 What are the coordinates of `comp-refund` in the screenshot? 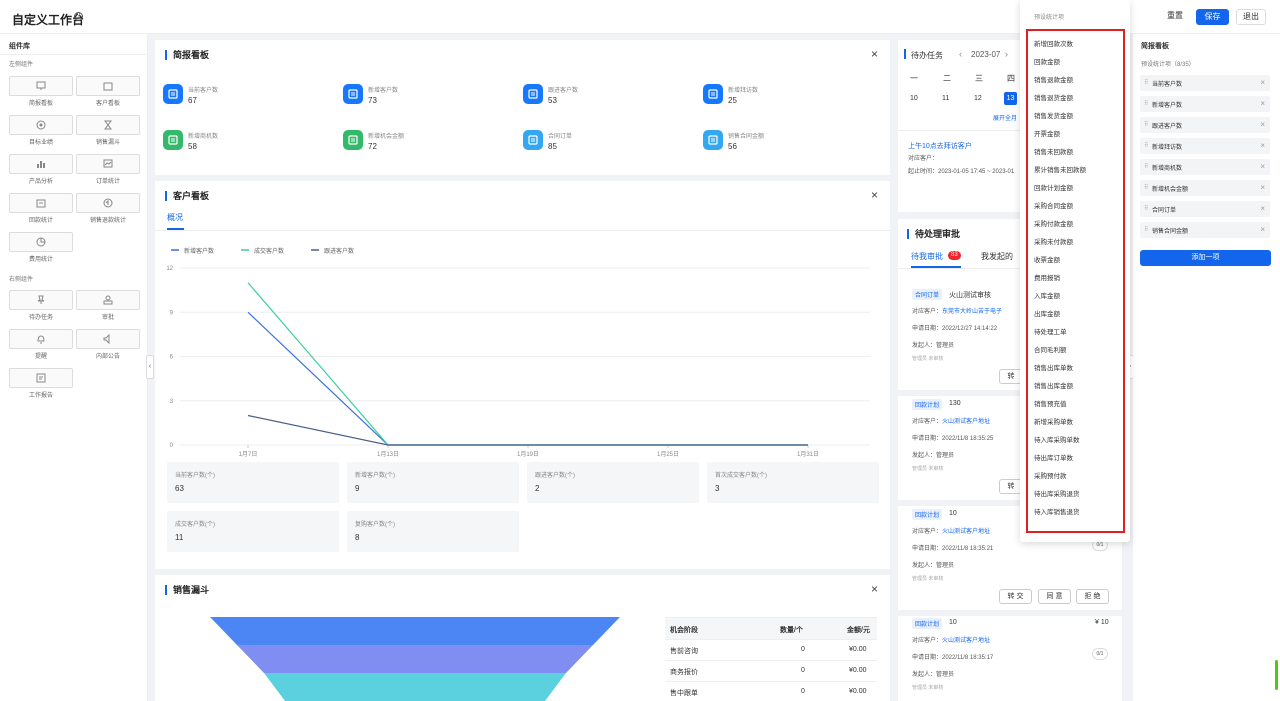 It's located at (108, 203).